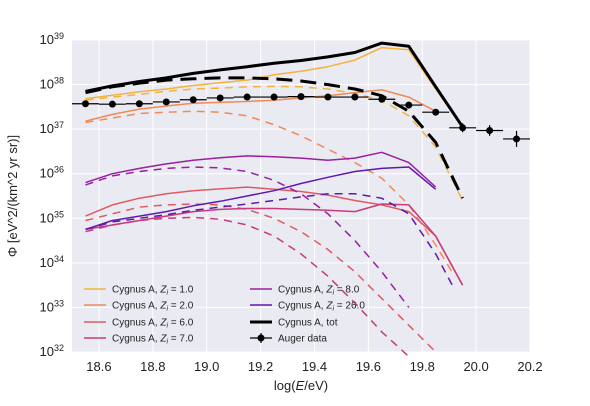 This screenshot has height=406, width=590. I want to click on legend-entry-3: Cygnus A, Zi = 7.0, so click(139, 340).